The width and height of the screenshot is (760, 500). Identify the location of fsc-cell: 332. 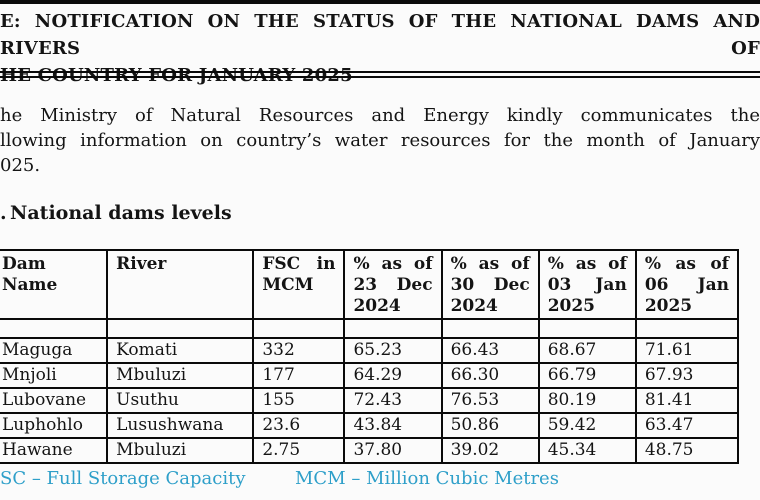
(299, 350).